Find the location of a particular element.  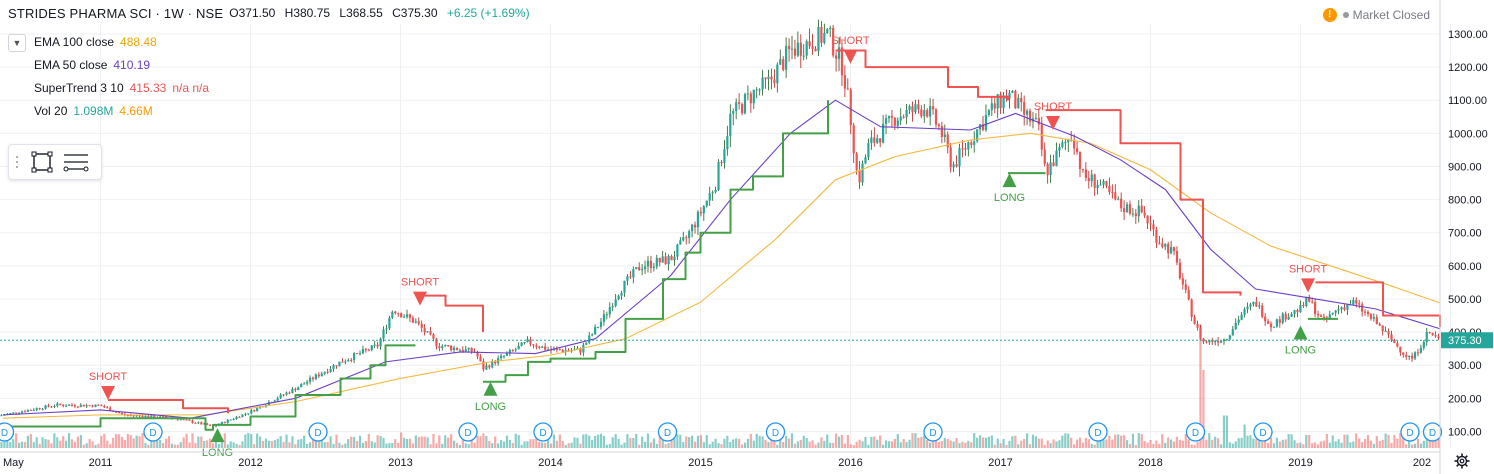

legend-ema50: EMA 50 close 410.19 is located at coordinates (124, 64).